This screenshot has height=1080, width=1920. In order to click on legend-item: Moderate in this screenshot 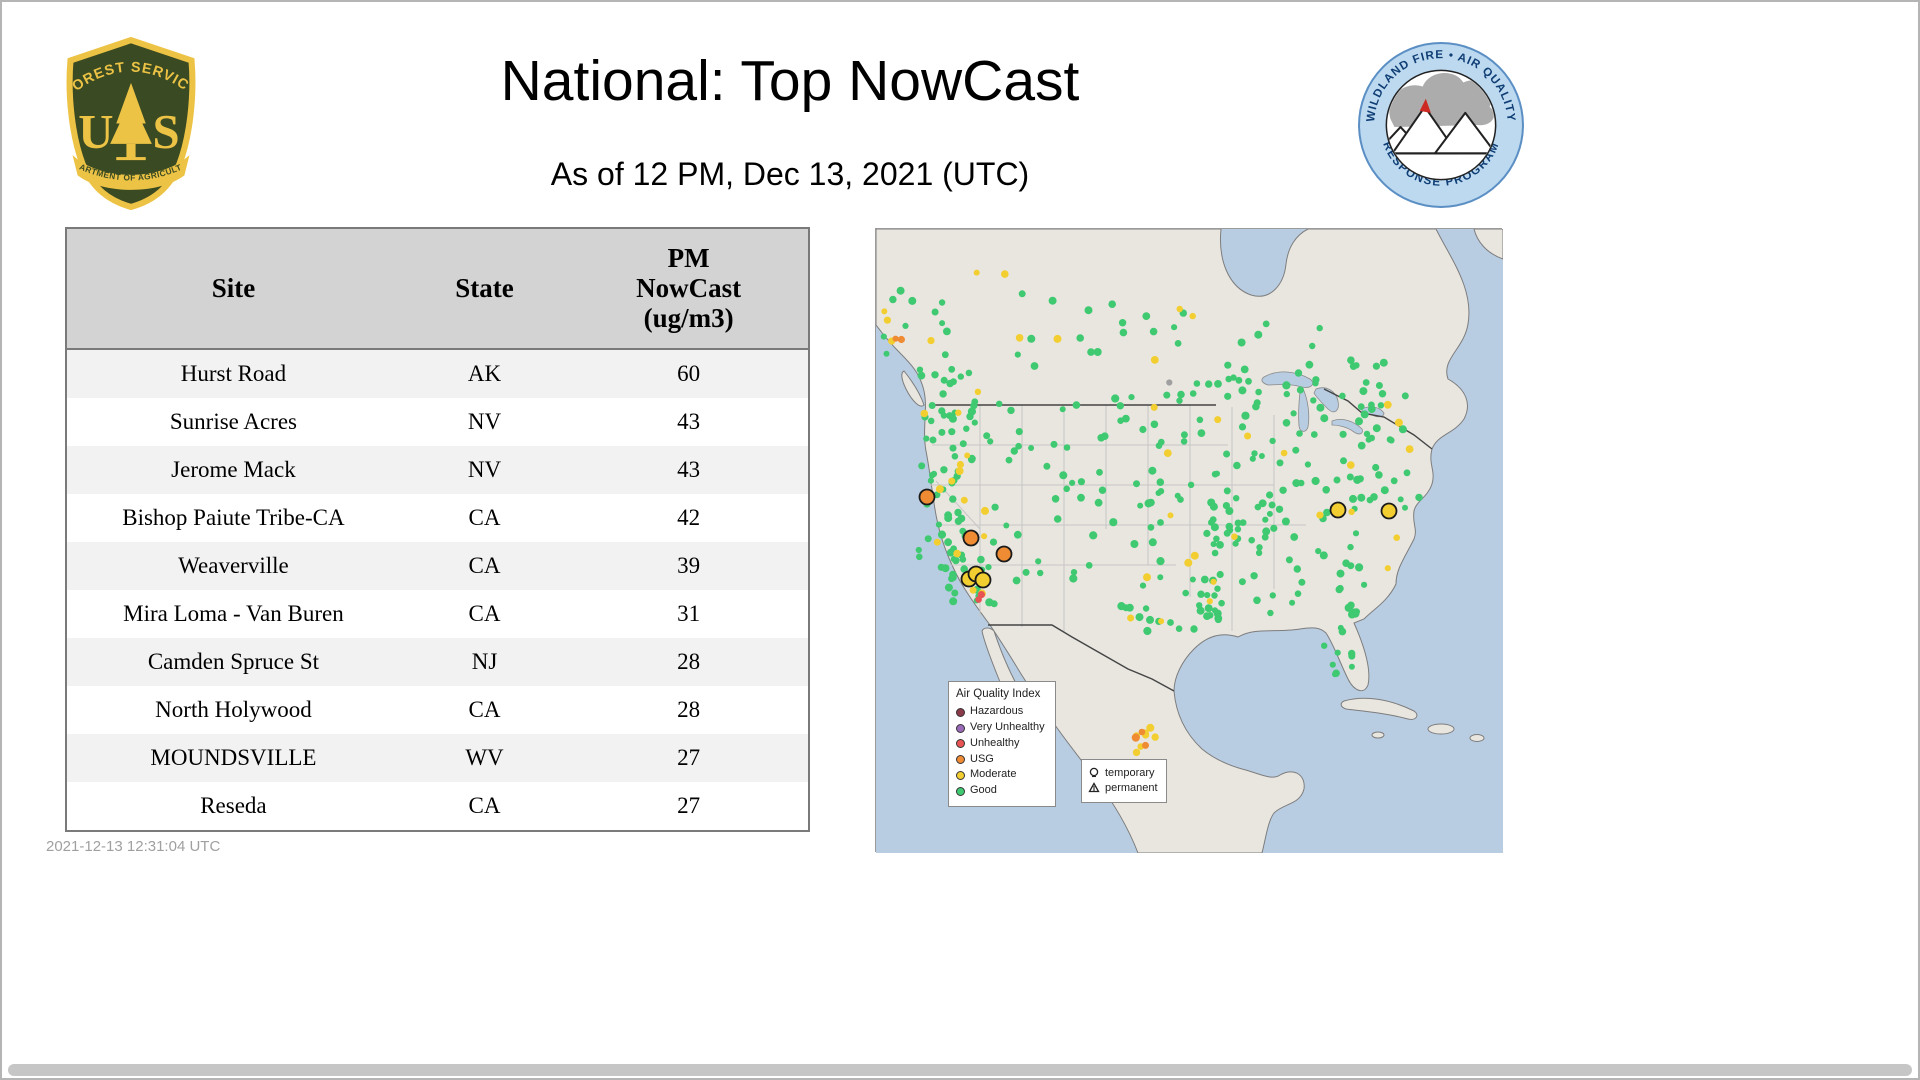, I will do `click(1002, 775)`.